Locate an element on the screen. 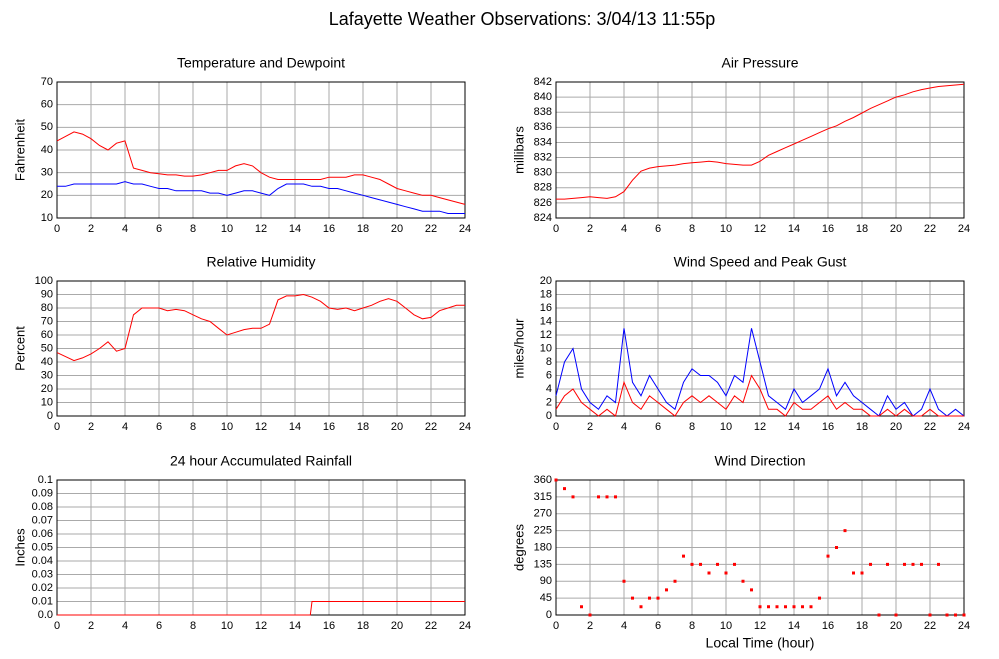 Image resolution: width=999 pixels, height=659 pixels. y-tick-label: 225 is located at coordinates (543, 531).